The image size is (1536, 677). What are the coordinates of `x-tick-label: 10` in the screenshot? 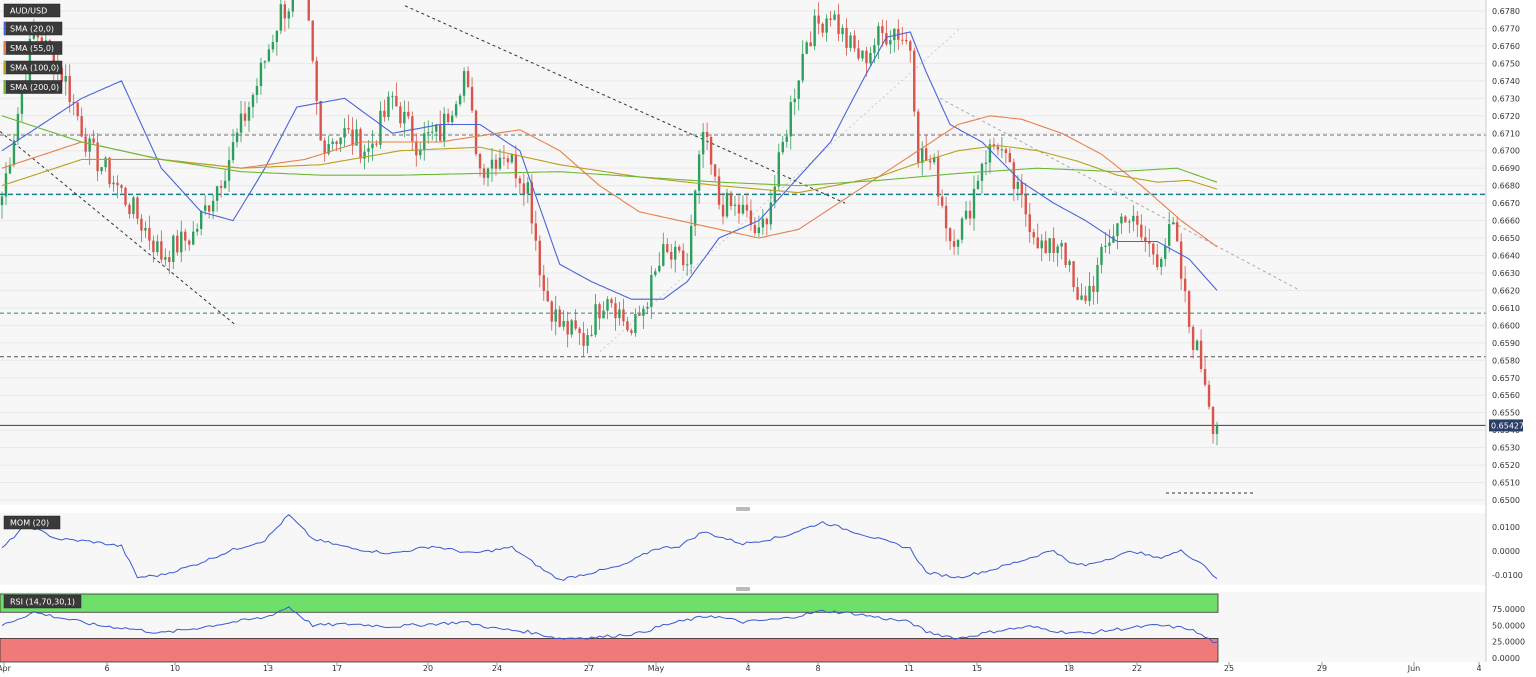 It's located at (175, 668).